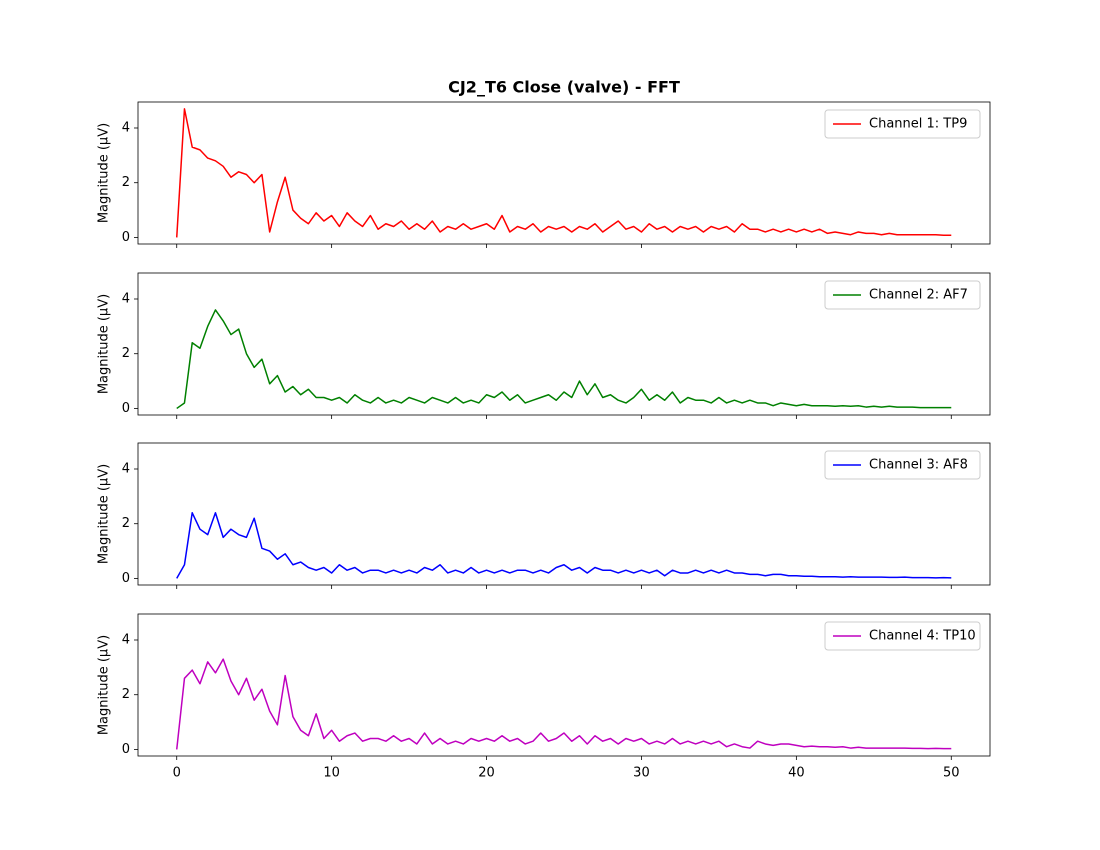 Image resolution: width=1100 pixels, height=850 pixels. I want to click on legend: Channel 1: TP9, so click(902, 124).